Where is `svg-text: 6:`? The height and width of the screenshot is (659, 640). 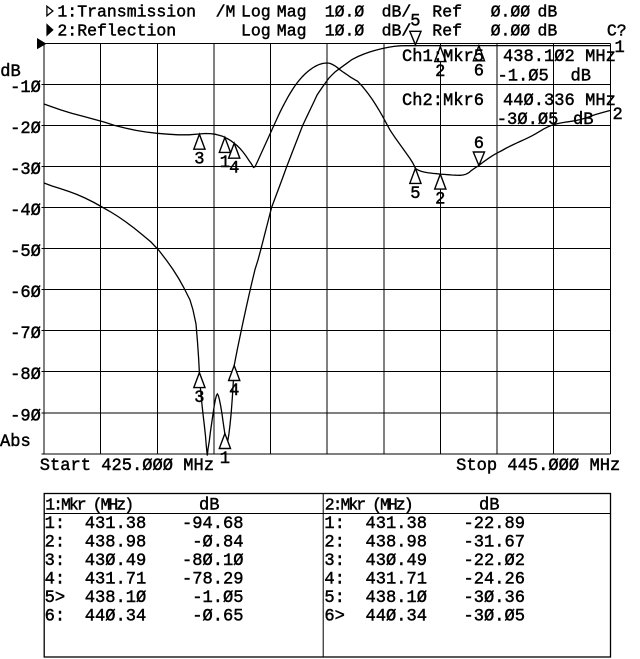 svg-text: 6: is located at coordinates (55, 616).